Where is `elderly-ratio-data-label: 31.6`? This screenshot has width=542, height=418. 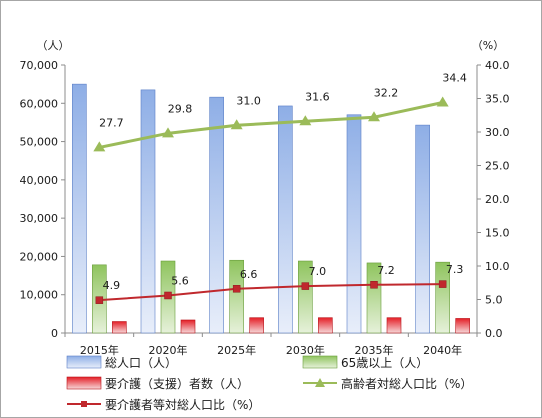
elderly-ratio-data-label: 31.6 is located at coordinates (317, 96).